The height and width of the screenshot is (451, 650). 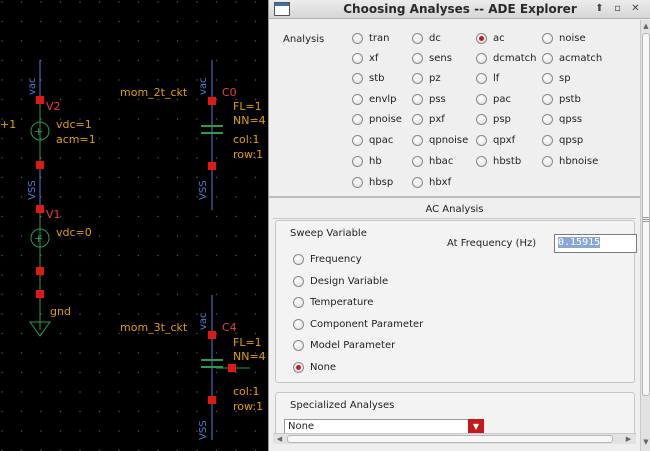 I want to click on scroll-down-icon: ▼, so click(x=646, y=442).